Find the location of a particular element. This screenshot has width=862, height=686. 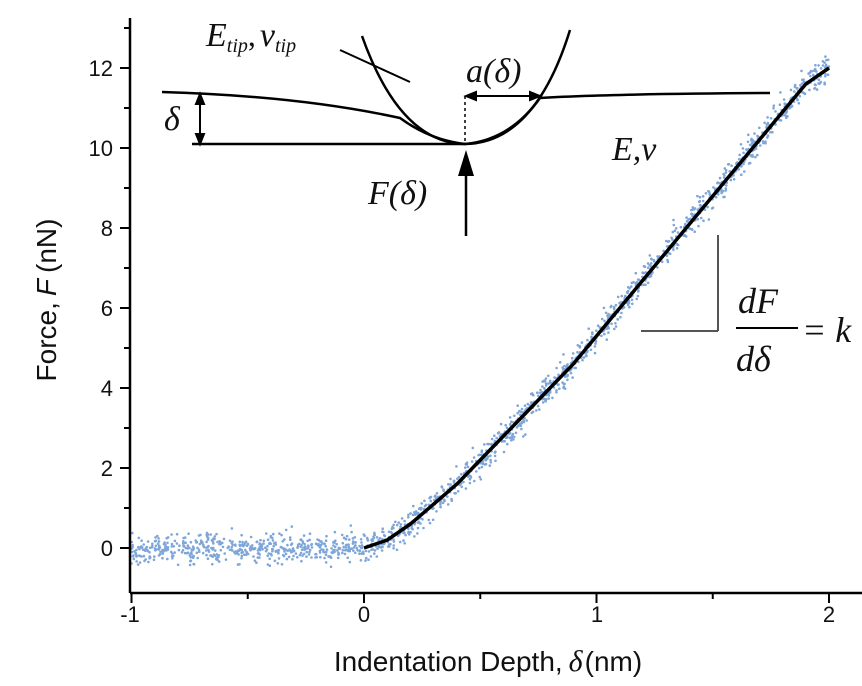

x-axis-title: Indentation Depth, δ(nm) is located at coordinates (488, 661).